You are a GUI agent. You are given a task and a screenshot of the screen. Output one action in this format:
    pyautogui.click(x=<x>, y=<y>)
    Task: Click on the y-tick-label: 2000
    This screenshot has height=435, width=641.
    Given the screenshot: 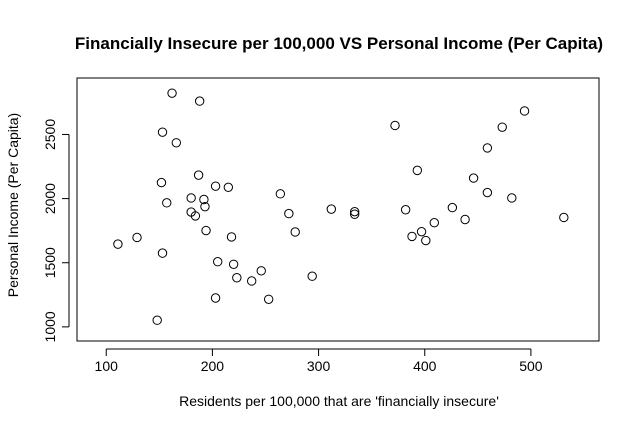 What is the action you would take?
    pyautogui.click(x=50, y=198)
    